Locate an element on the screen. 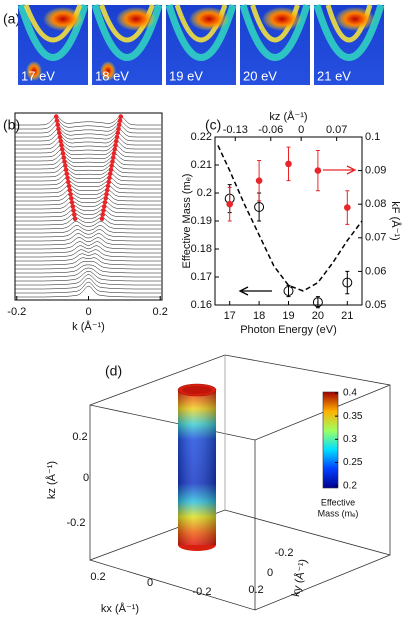 The width and height of the screenshot is (415, 622). energy-label: 21 eV is located at coordinates (334, 75).